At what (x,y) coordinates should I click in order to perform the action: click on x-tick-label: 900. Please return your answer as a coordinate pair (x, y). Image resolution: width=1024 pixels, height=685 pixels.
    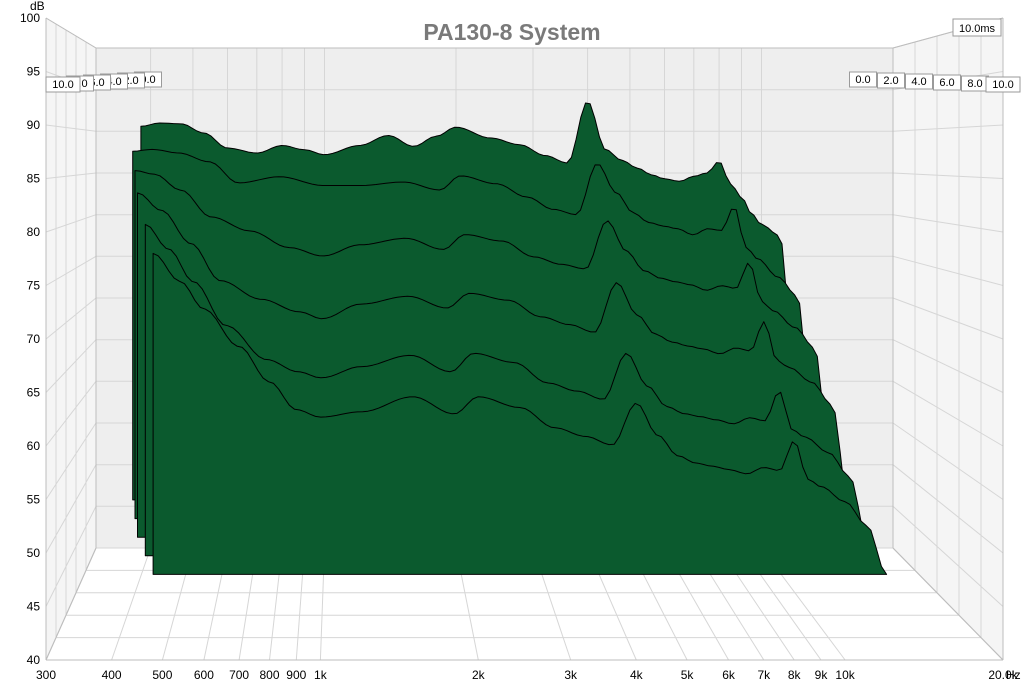
    Looking at the image, I should click on (296, 675).